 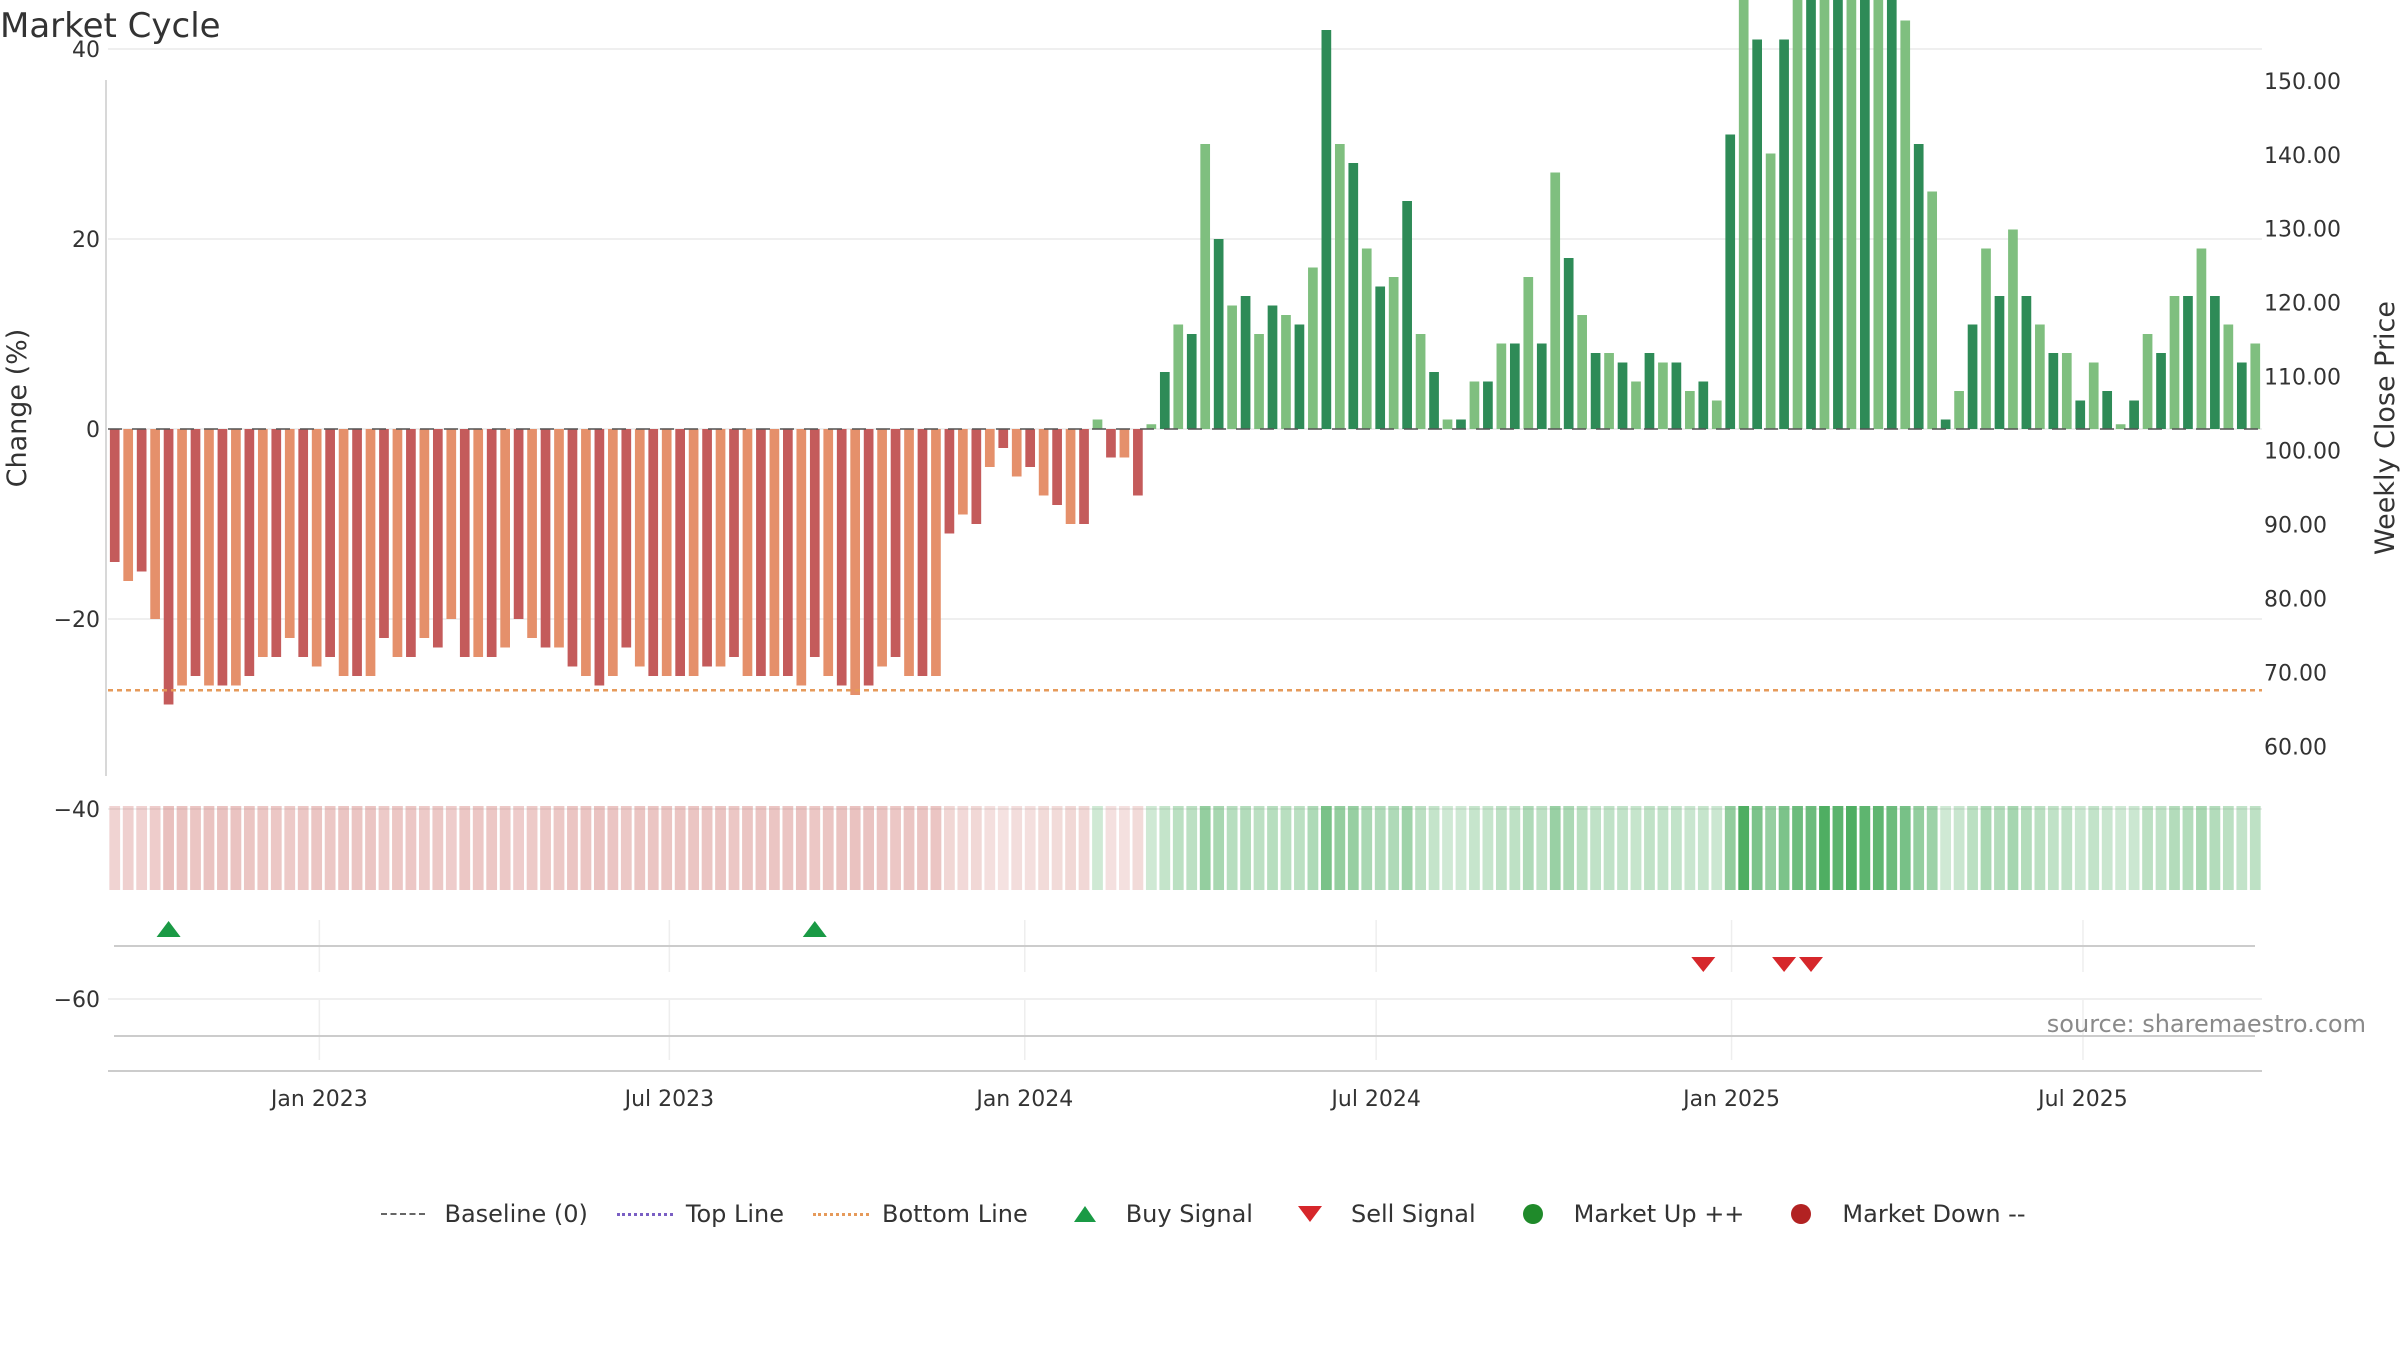 What do you see at coordinates (2302, 230) in the screenshot?
I see `y-right-tick-label: 130.00` at bounding box center [2302, 230].